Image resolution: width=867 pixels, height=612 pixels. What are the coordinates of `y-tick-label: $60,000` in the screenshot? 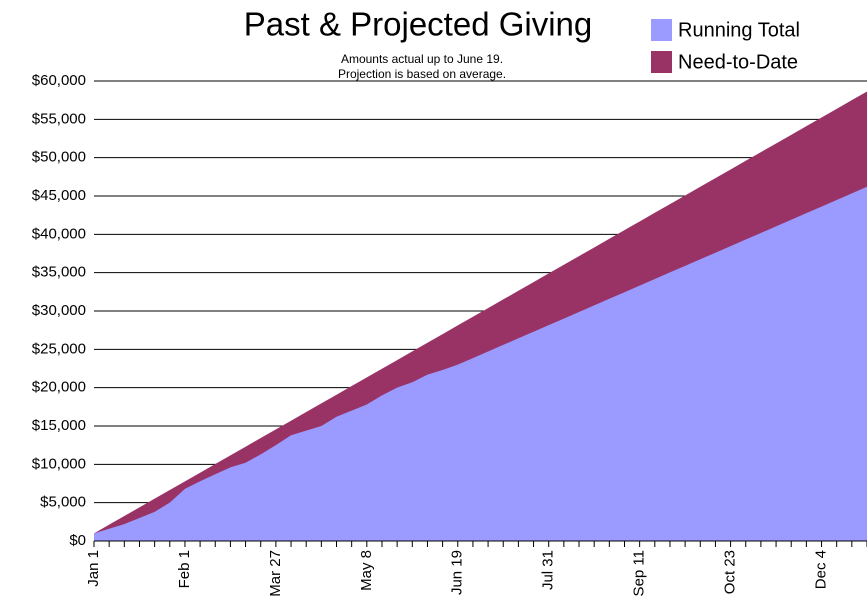 It's located at (59, 80).